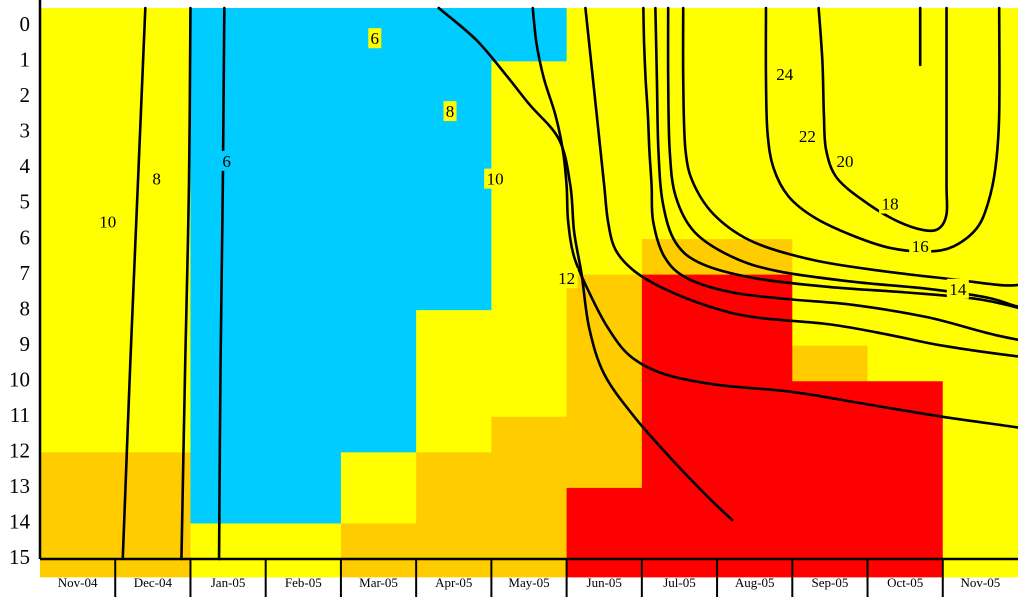 The width and height of the screenshot is (1018, 597). What do you see at coordinates (25, 60) in the screenshot?
I see `y-tick-label: 1` at bounding box center [25, 60].